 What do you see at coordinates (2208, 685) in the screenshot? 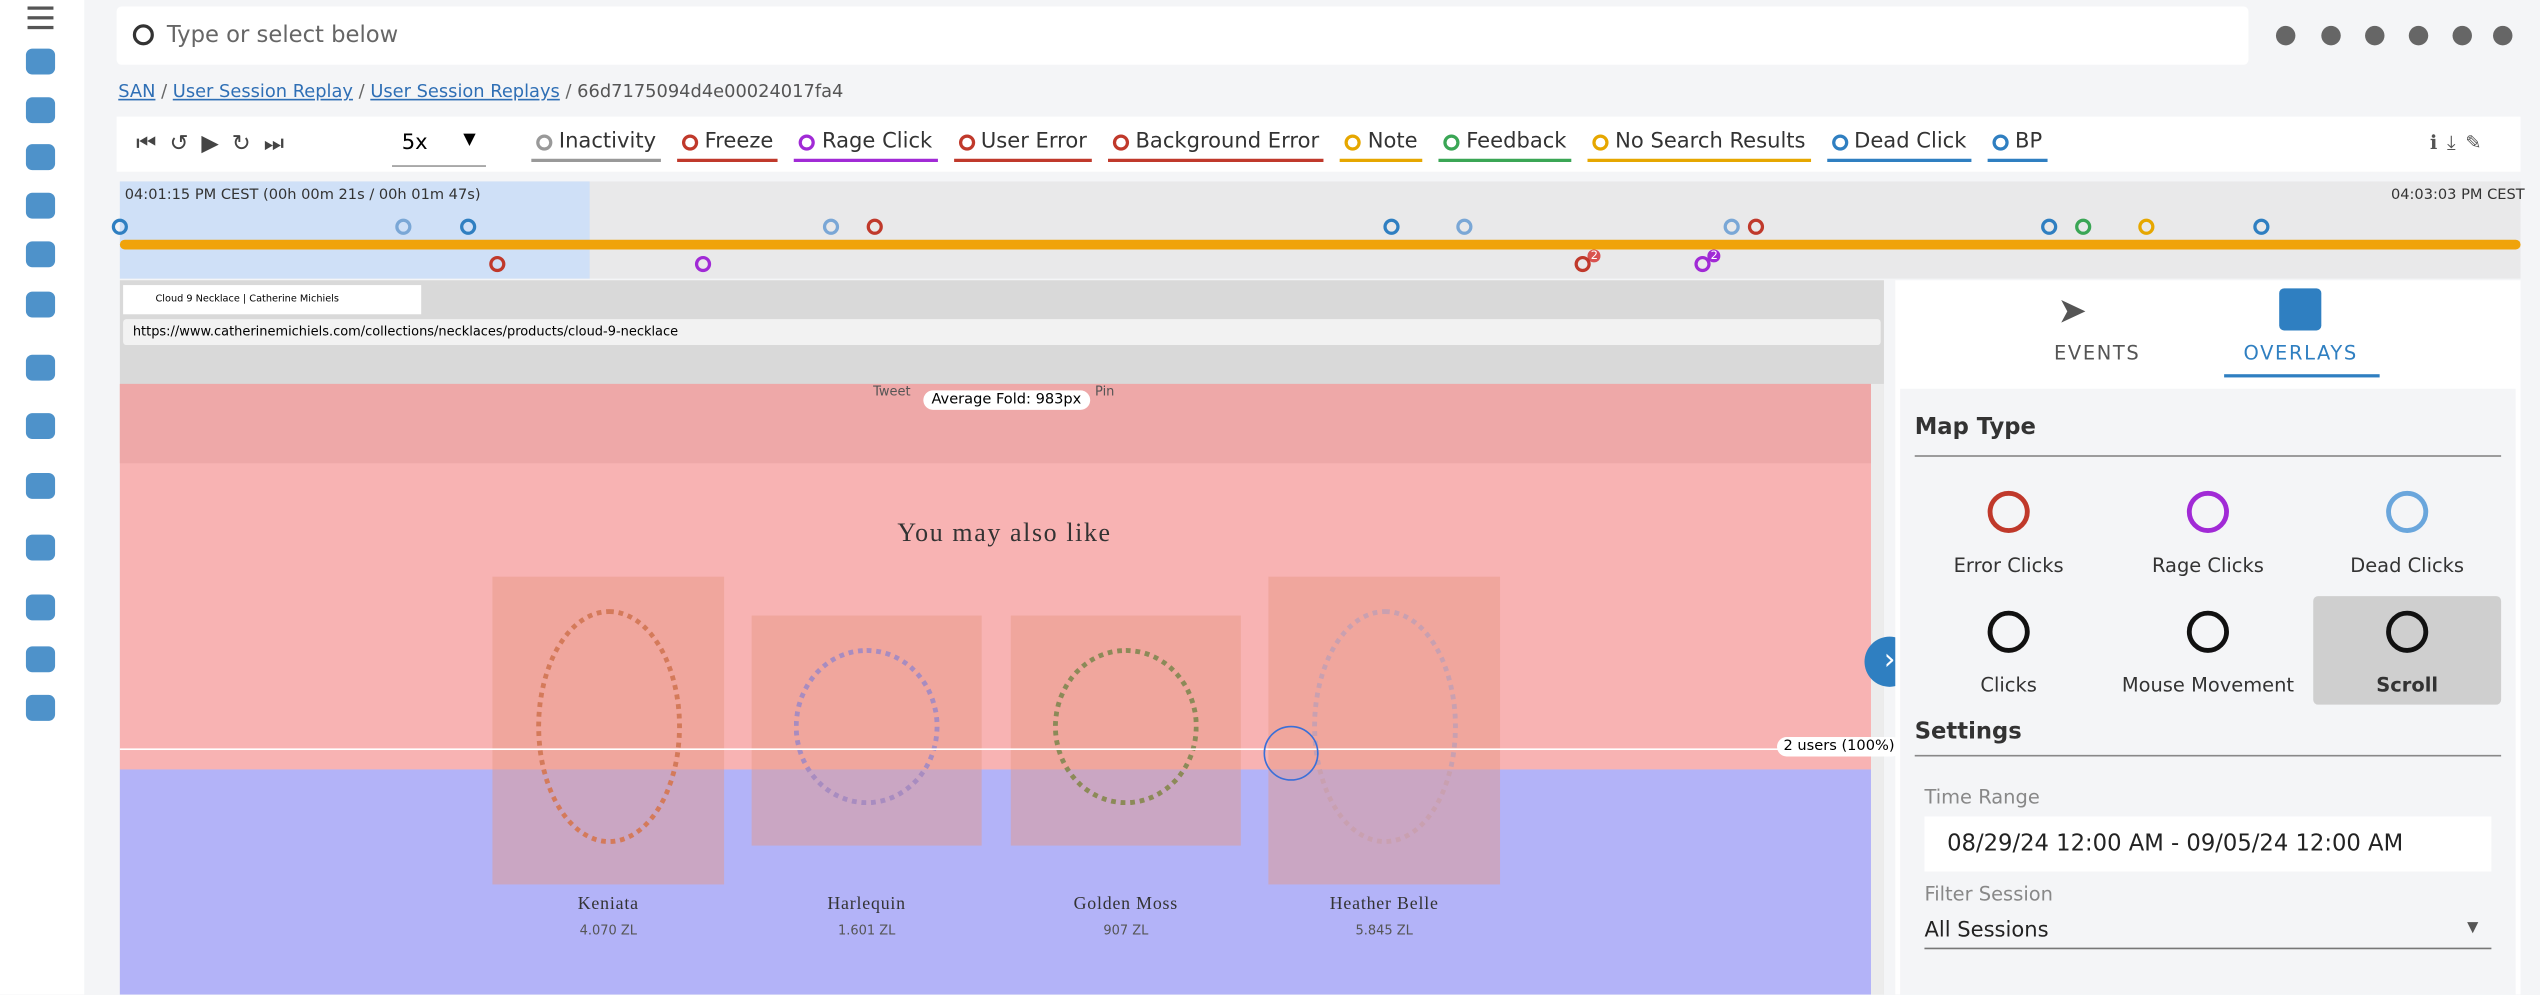
I see `map-type-label: Mouse Movement` at bounding box center [2208, 685].